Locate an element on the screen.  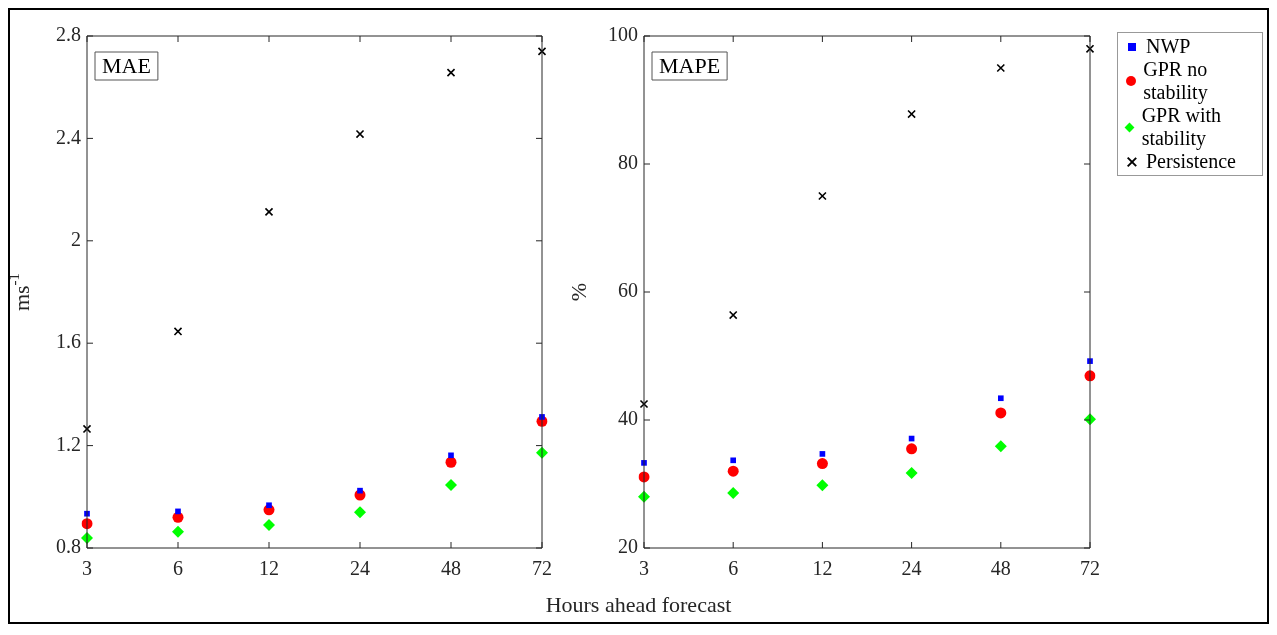
y-tick-label: 1.6 is located at coordinates (68, 341).